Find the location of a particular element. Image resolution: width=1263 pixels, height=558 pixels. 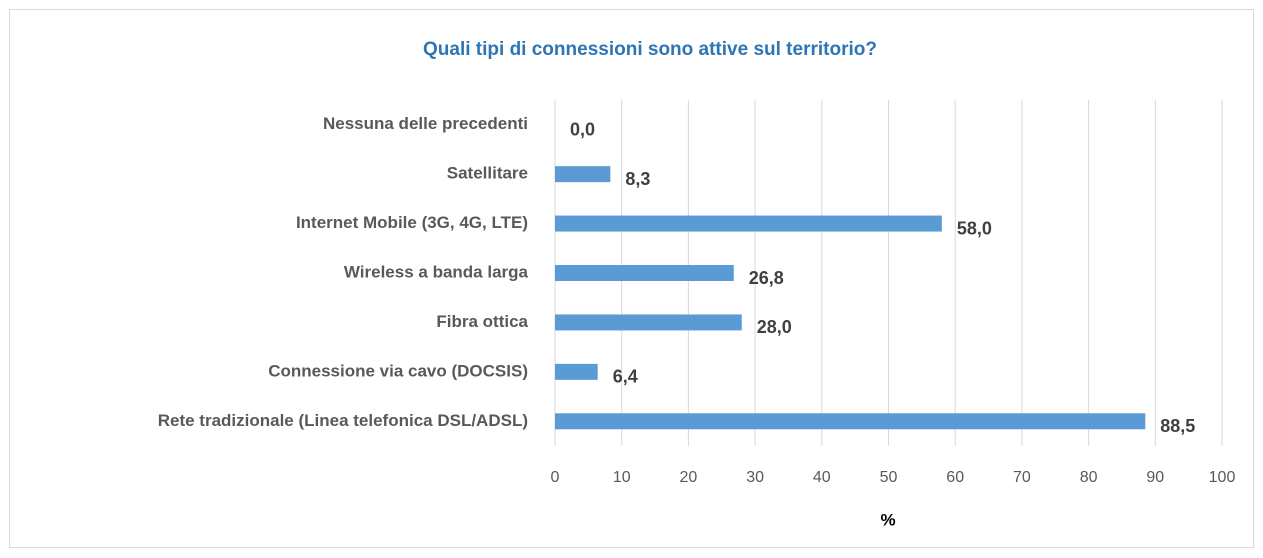

y-tick-label: Nessuna delle precedenti is located at coordinates (425, 123).